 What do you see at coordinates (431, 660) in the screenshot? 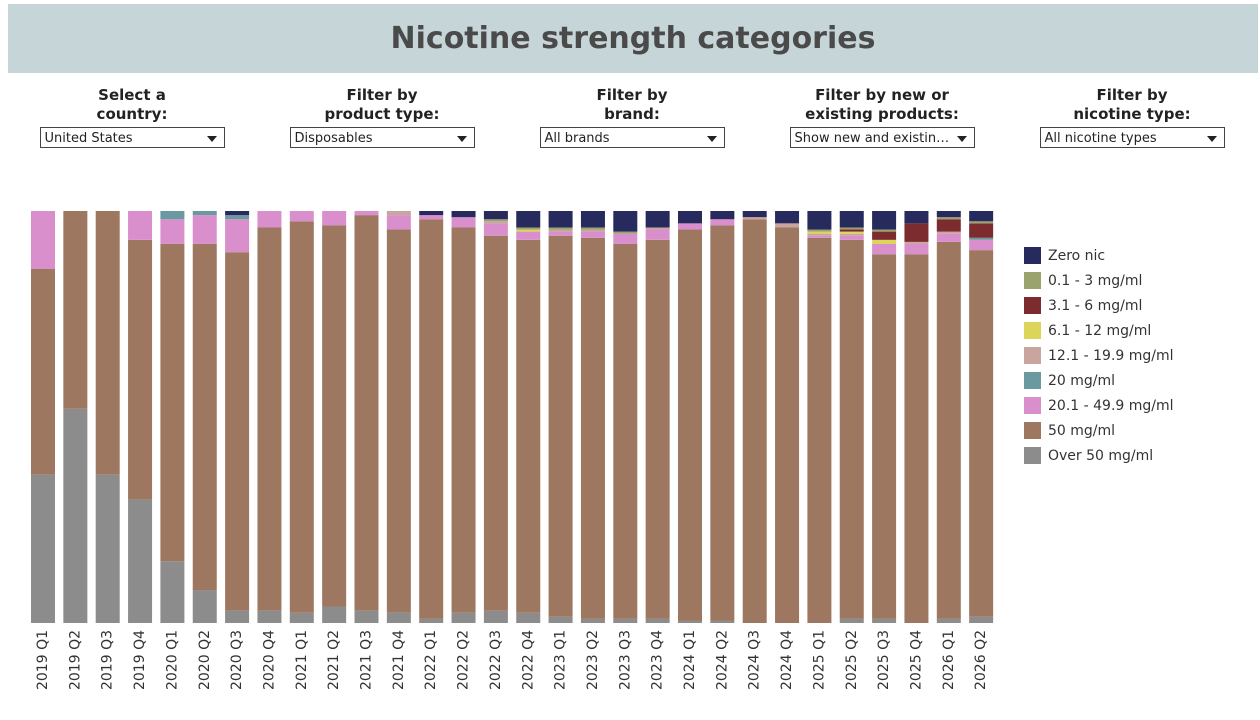
I see `x-tick-label: 2022 Q1` at bounding box center [431, 660].